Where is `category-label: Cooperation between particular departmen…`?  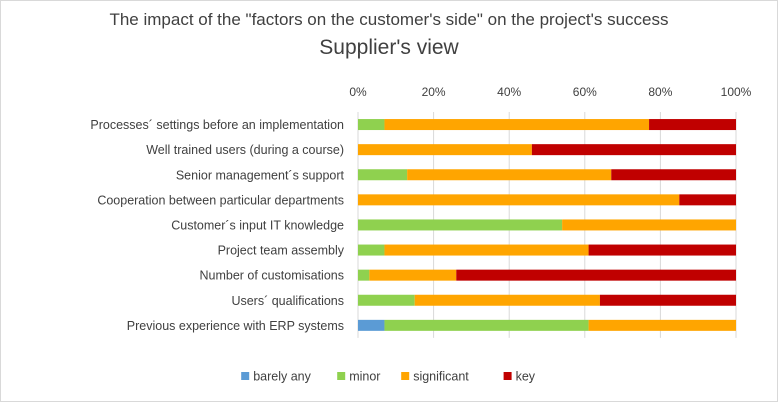
category-label: Cooperation between particular departmen… is located at coordinates (220, 200).